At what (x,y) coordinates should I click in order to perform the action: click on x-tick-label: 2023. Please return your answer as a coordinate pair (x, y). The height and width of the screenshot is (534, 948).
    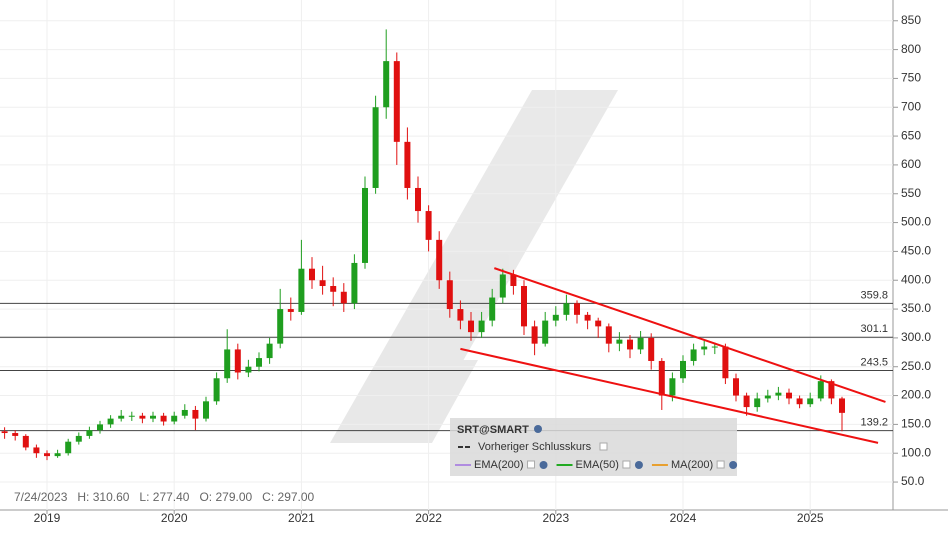
    Looking at the image, I should click on (555, 518).